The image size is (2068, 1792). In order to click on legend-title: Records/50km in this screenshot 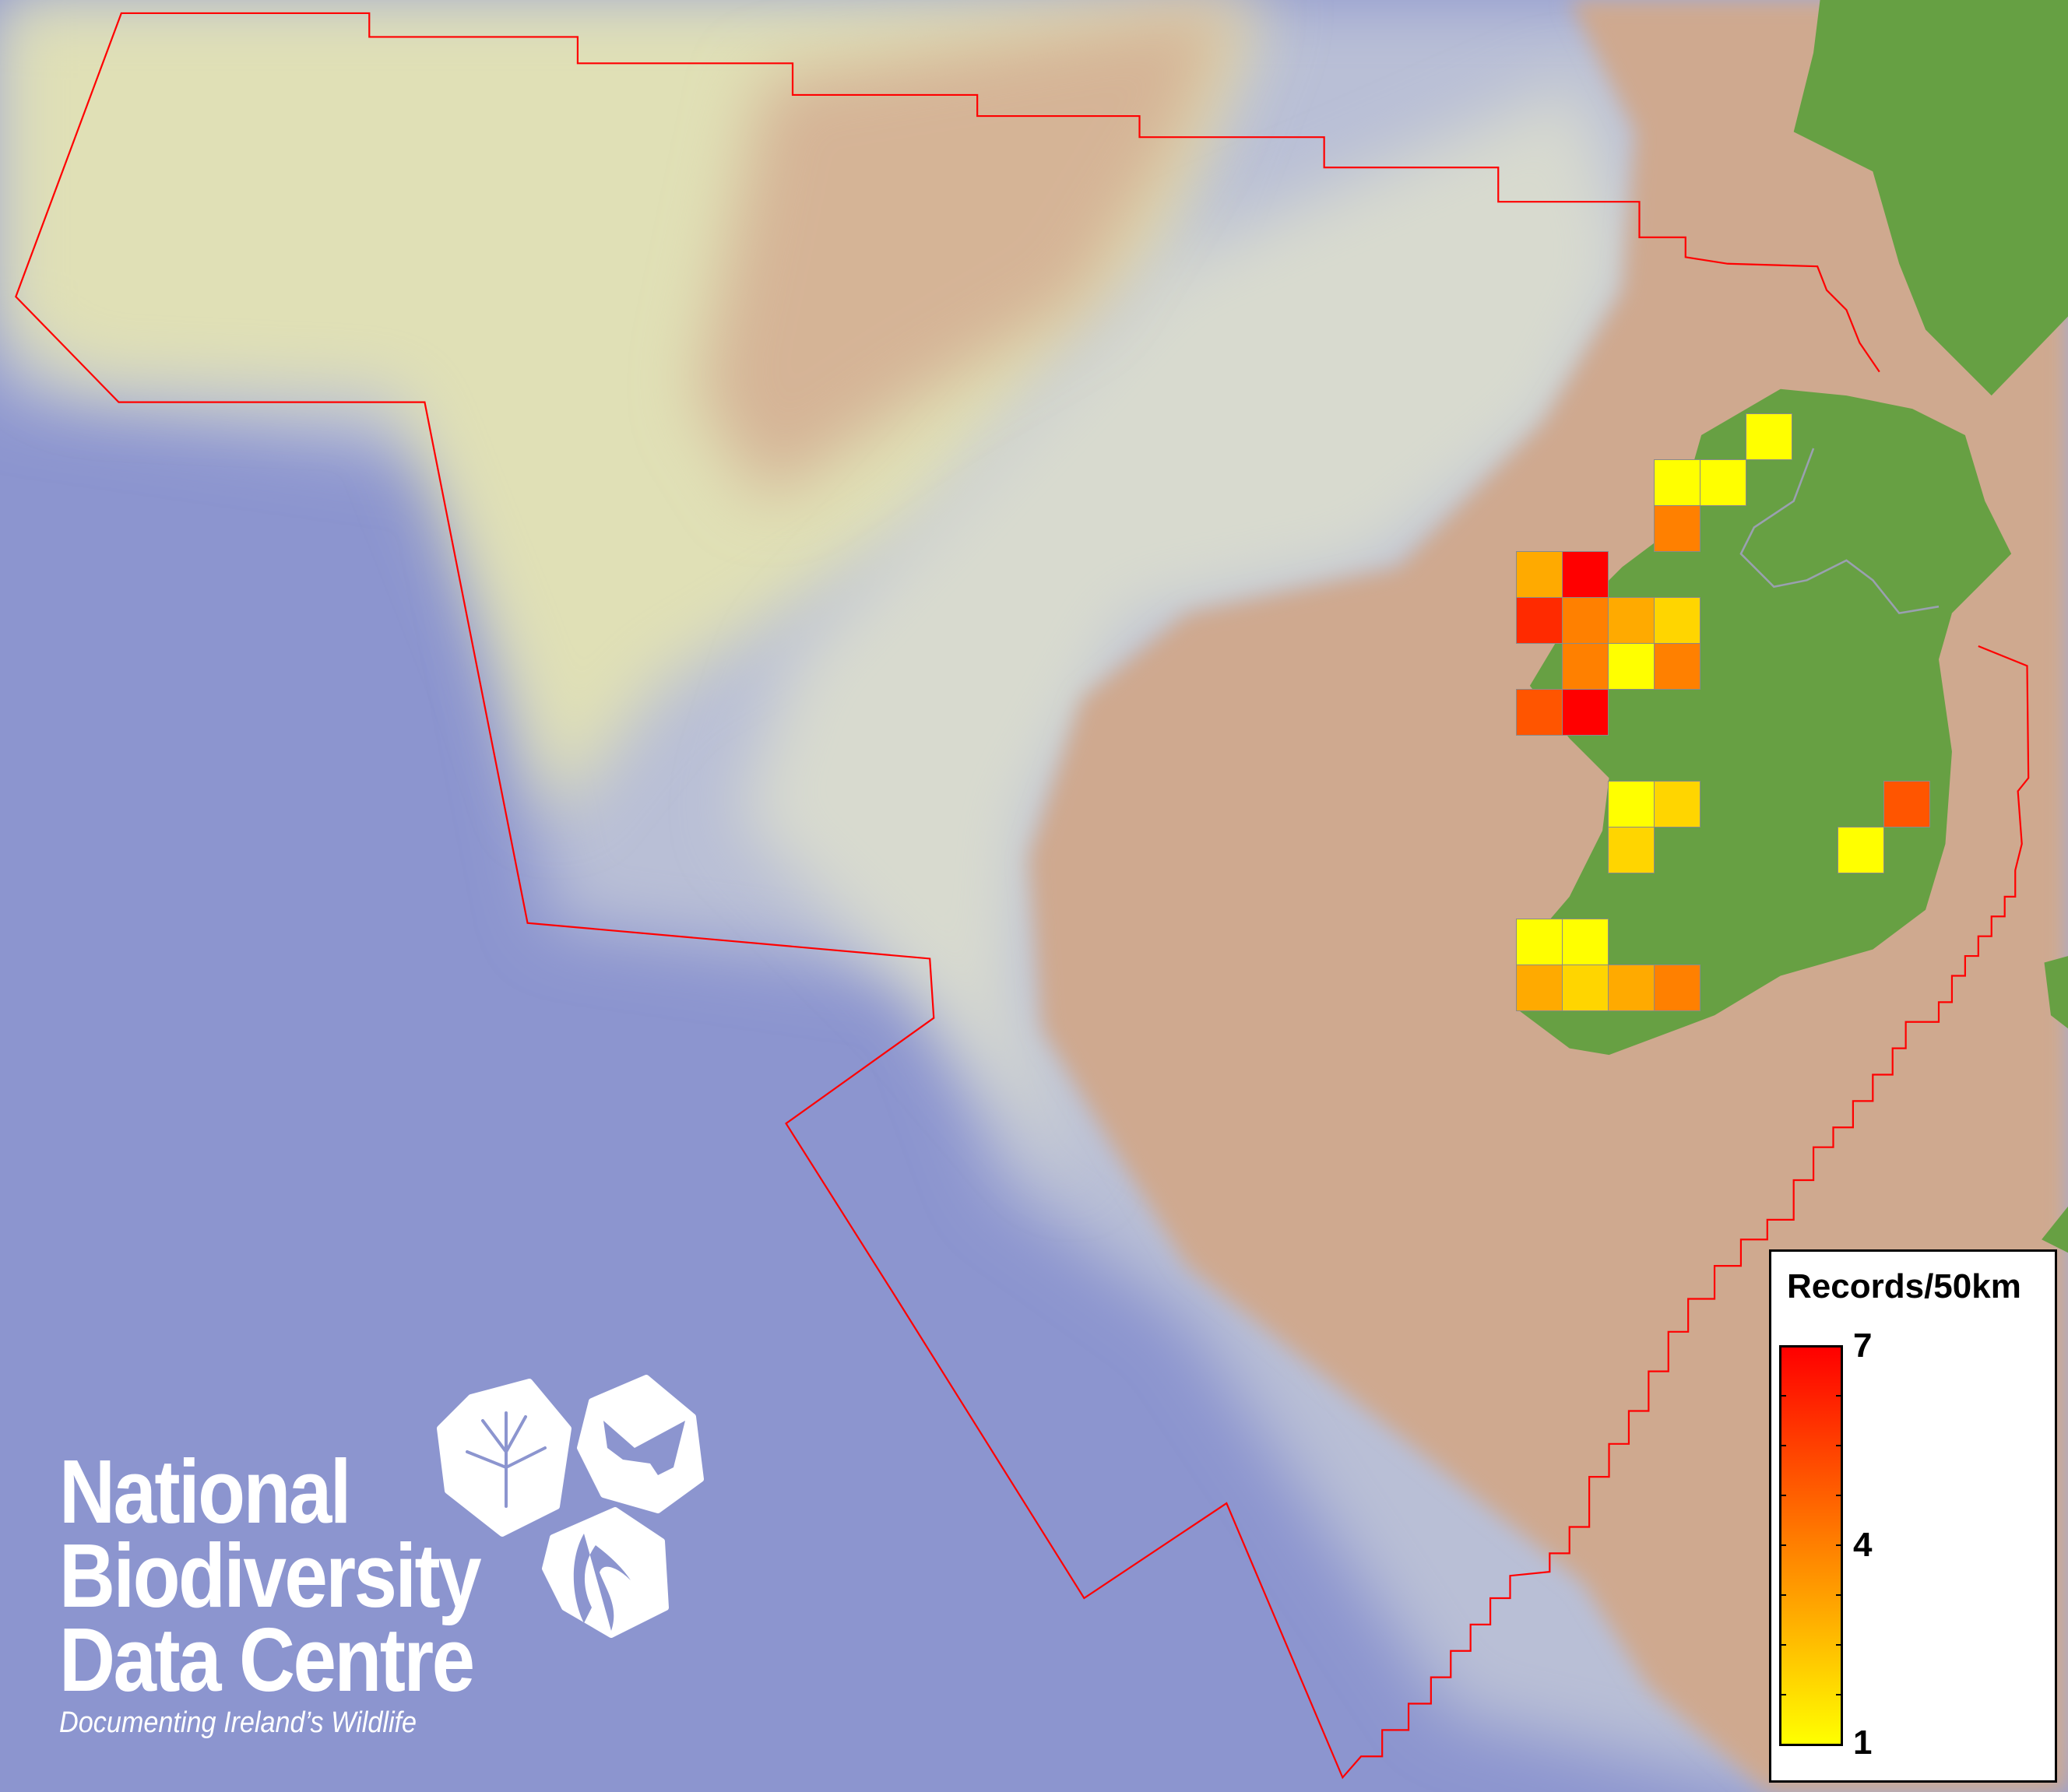, I will do `click(1904, 1286)`.